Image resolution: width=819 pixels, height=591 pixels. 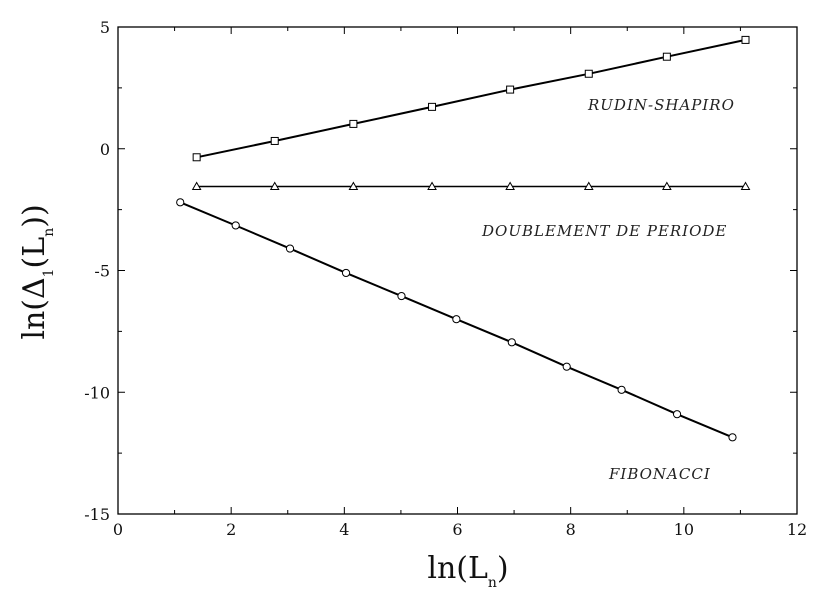 What do you see at coordinates (37, 271) in the screenshot?
I see `y-axis-title: ln(Δ1(Ln))` at bounding box center [37, 271].